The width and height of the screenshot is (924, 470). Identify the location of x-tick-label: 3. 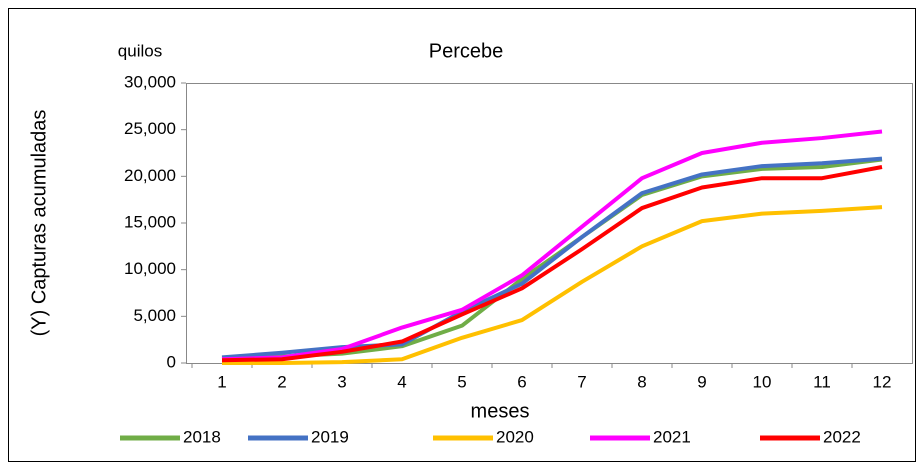
(341, 381).